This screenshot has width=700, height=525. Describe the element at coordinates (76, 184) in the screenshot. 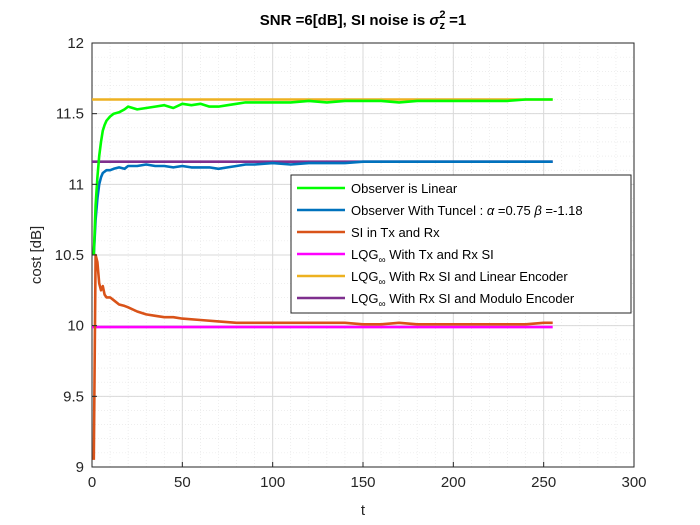

I see `y-tick-label: 11` at that location.